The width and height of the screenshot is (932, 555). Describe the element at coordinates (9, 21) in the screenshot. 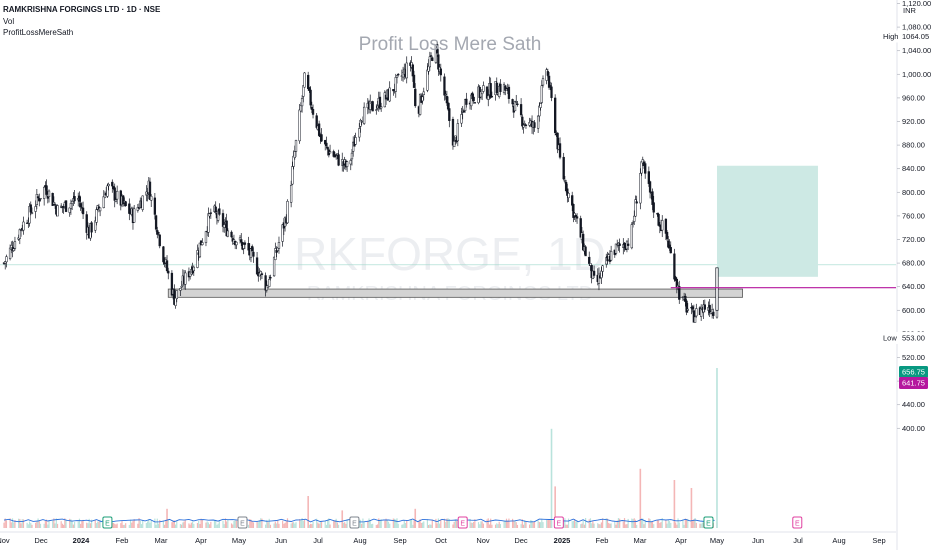

I see `volume-legend: Vol` at that location.